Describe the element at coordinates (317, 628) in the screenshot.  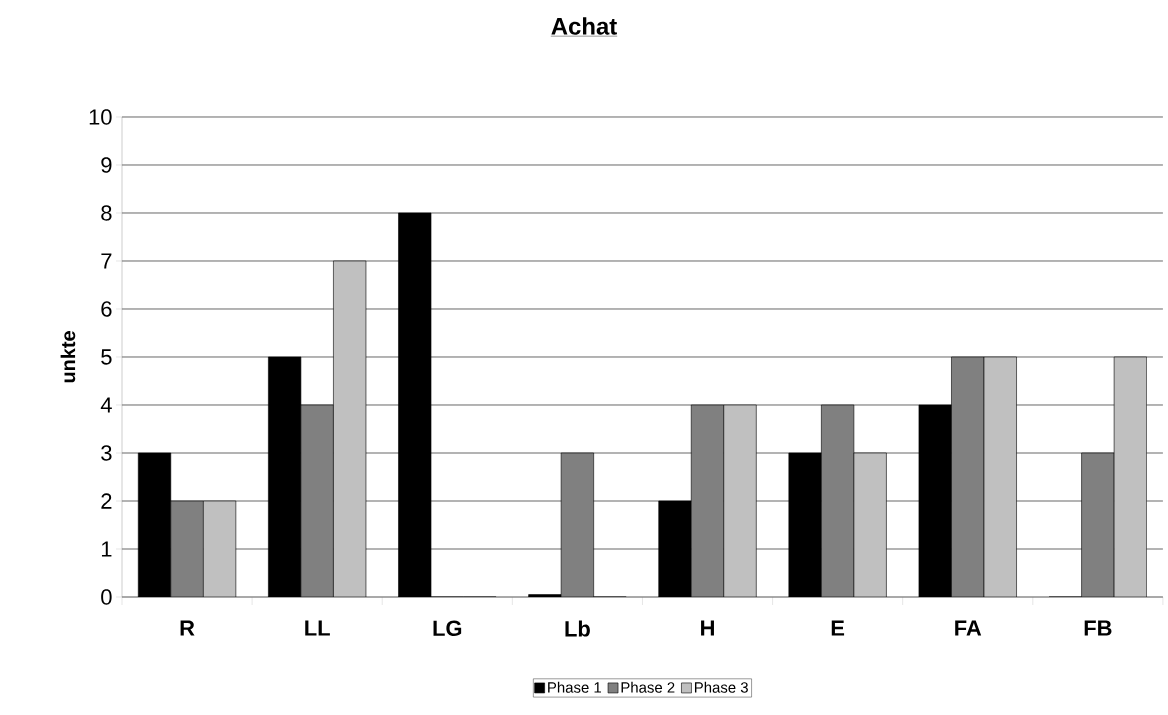
I see `x-tick-label: LL` at that location.